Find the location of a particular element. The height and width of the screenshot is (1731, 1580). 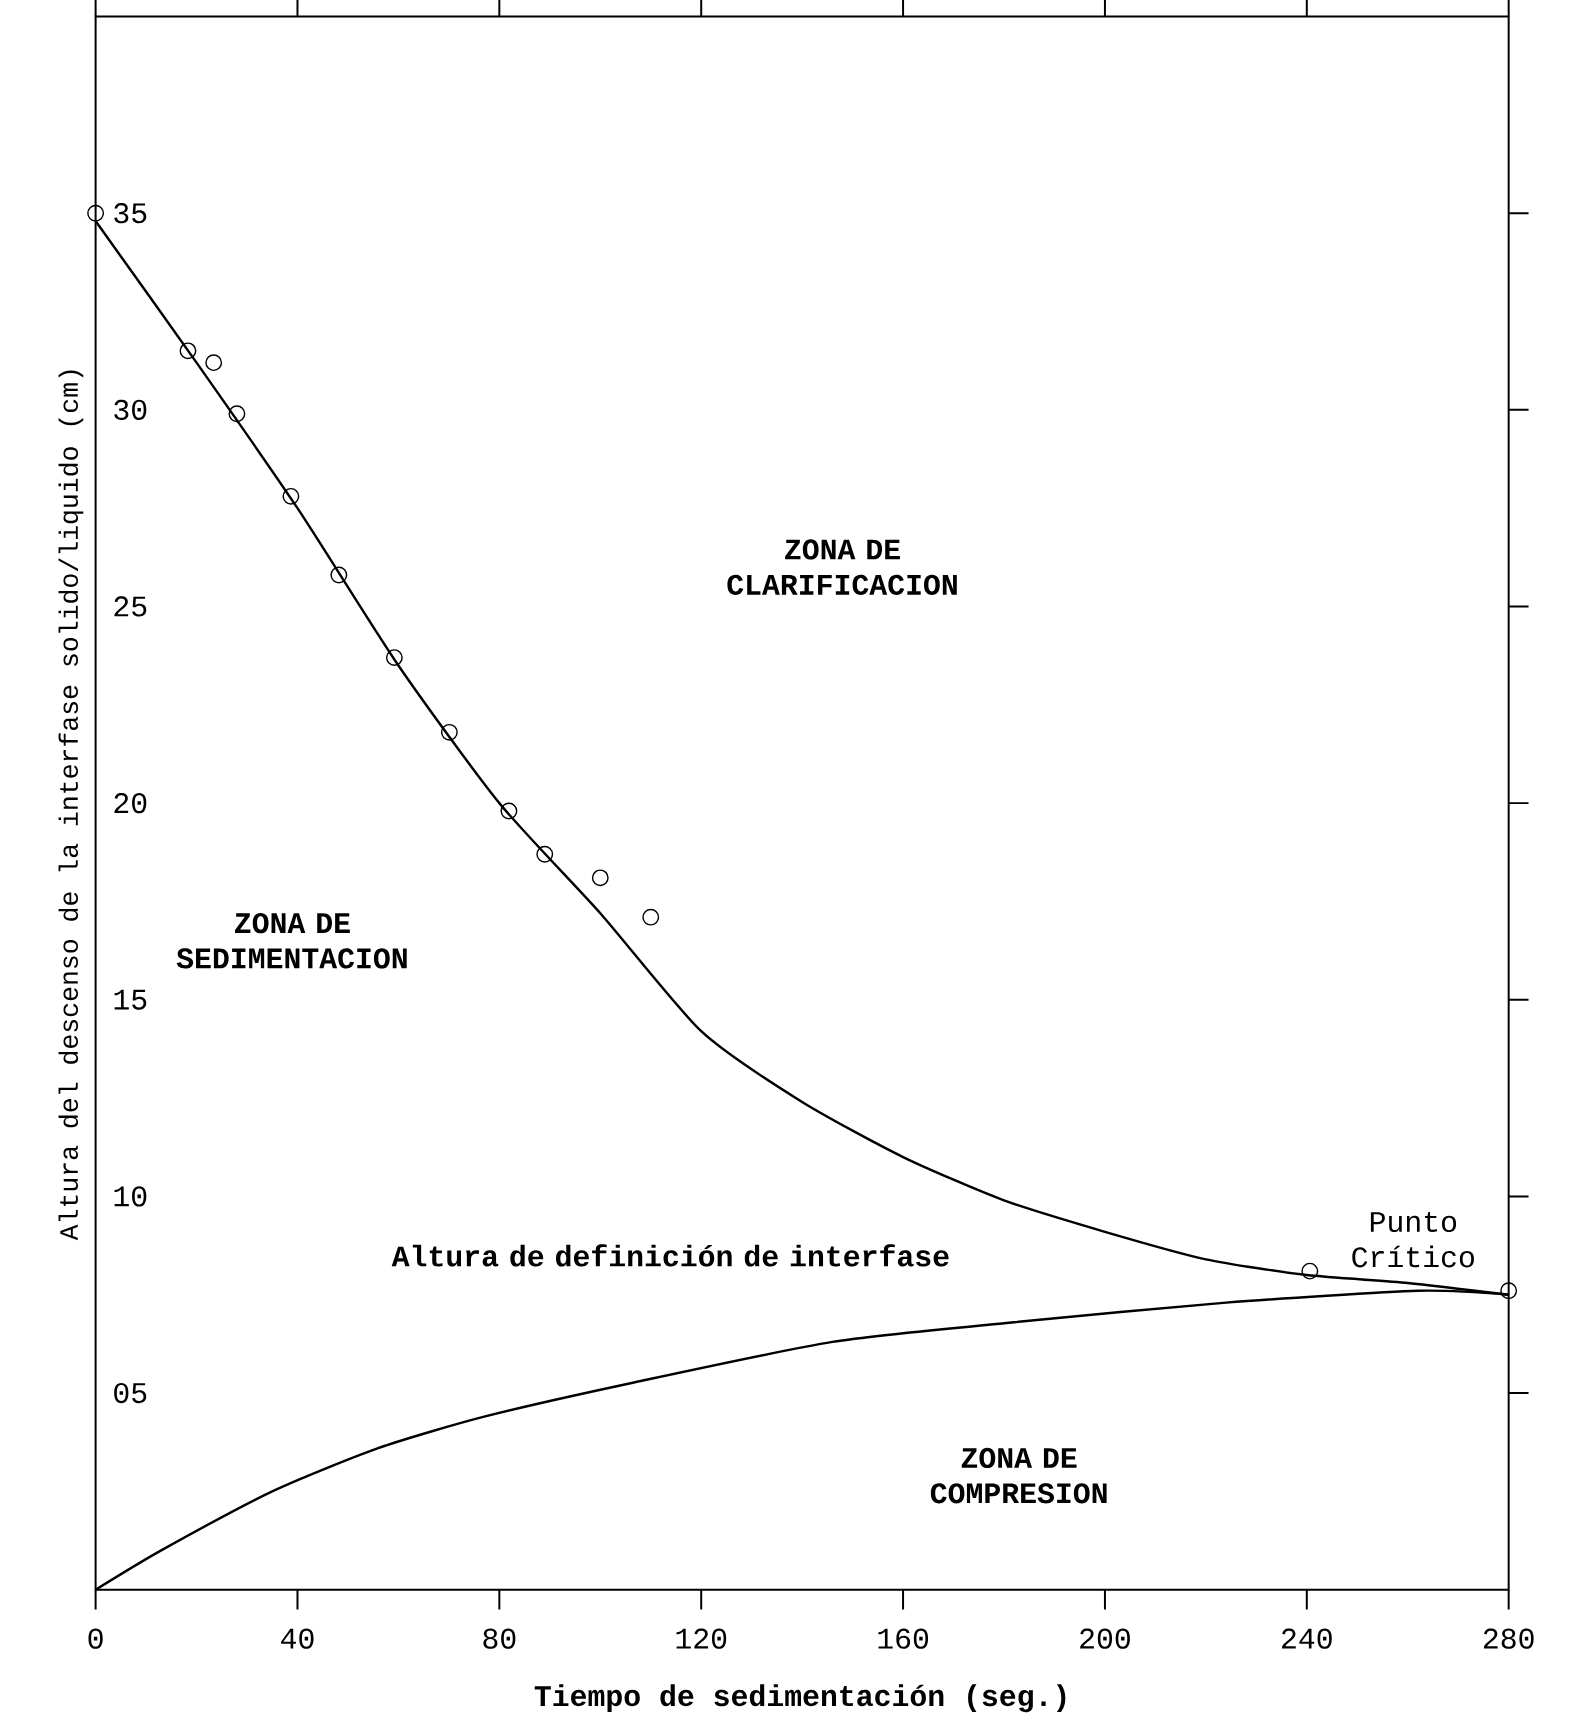

x-tick-label: 280 is located at coordinates (1508, 1638).